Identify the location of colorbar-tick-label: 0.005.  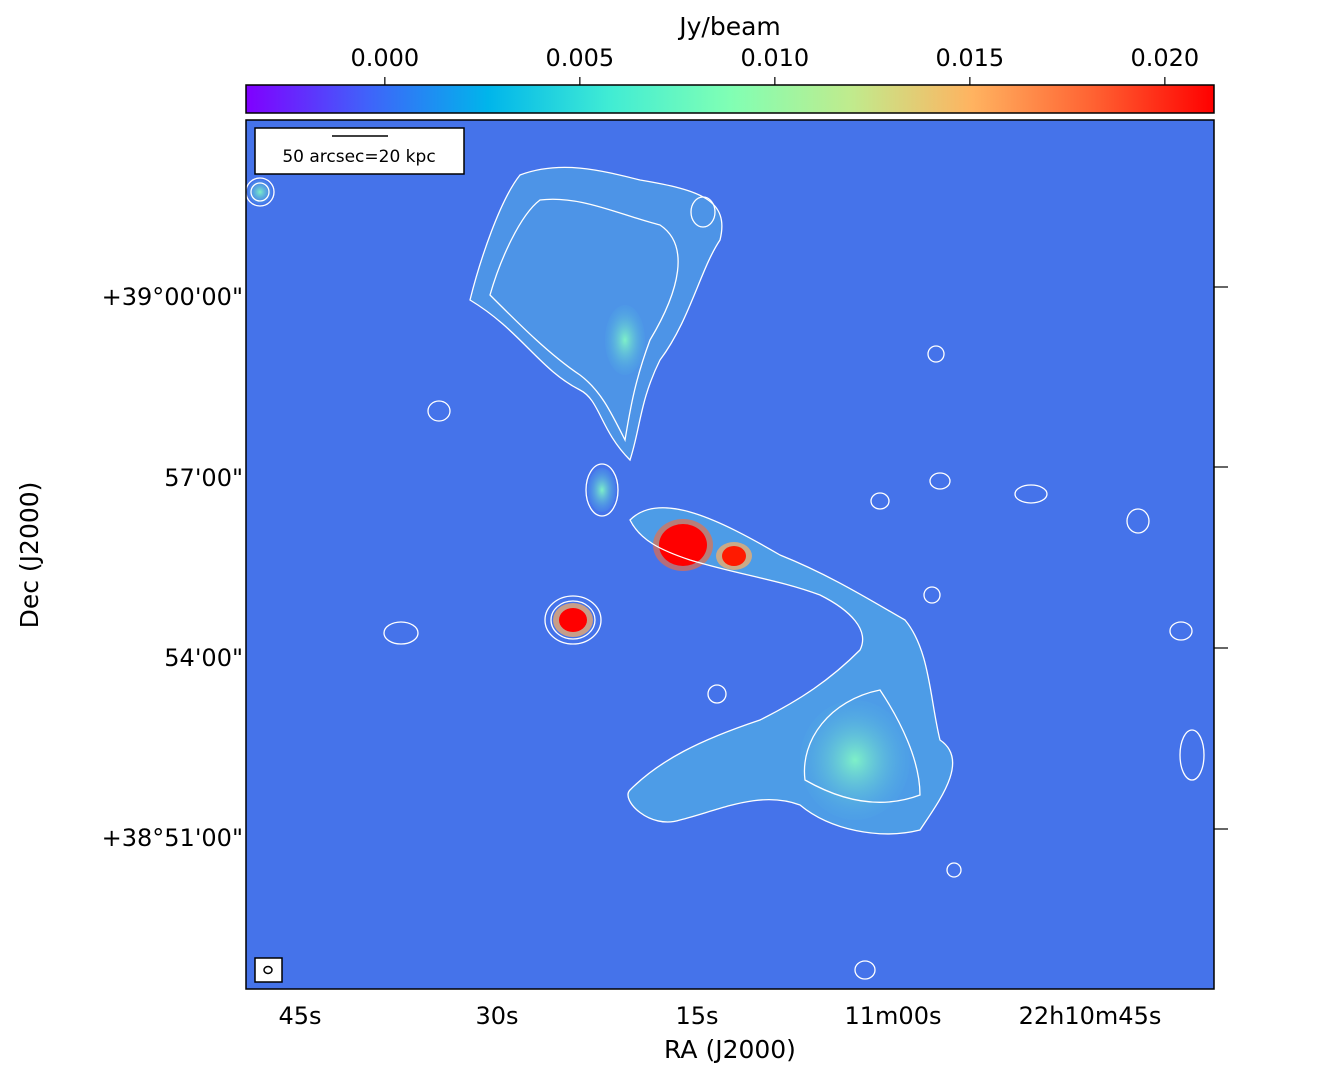
(579, 58).